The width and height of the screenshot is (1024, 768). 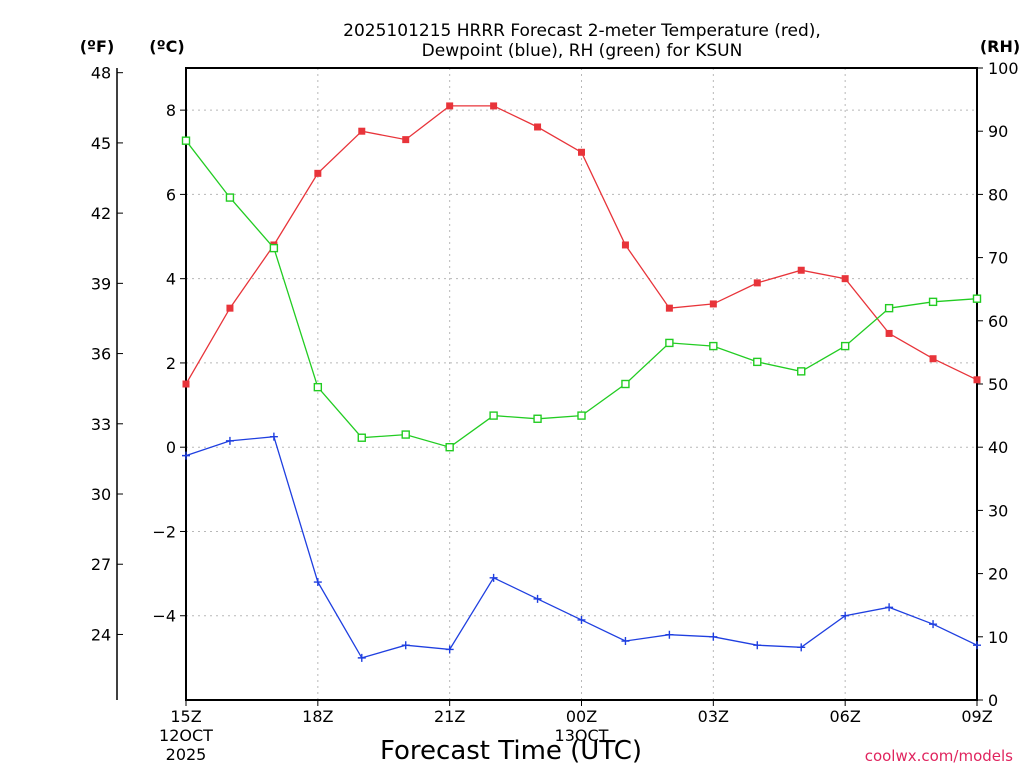 I want to click on x-tick-label: 09Z, so click(x=976, y=716).